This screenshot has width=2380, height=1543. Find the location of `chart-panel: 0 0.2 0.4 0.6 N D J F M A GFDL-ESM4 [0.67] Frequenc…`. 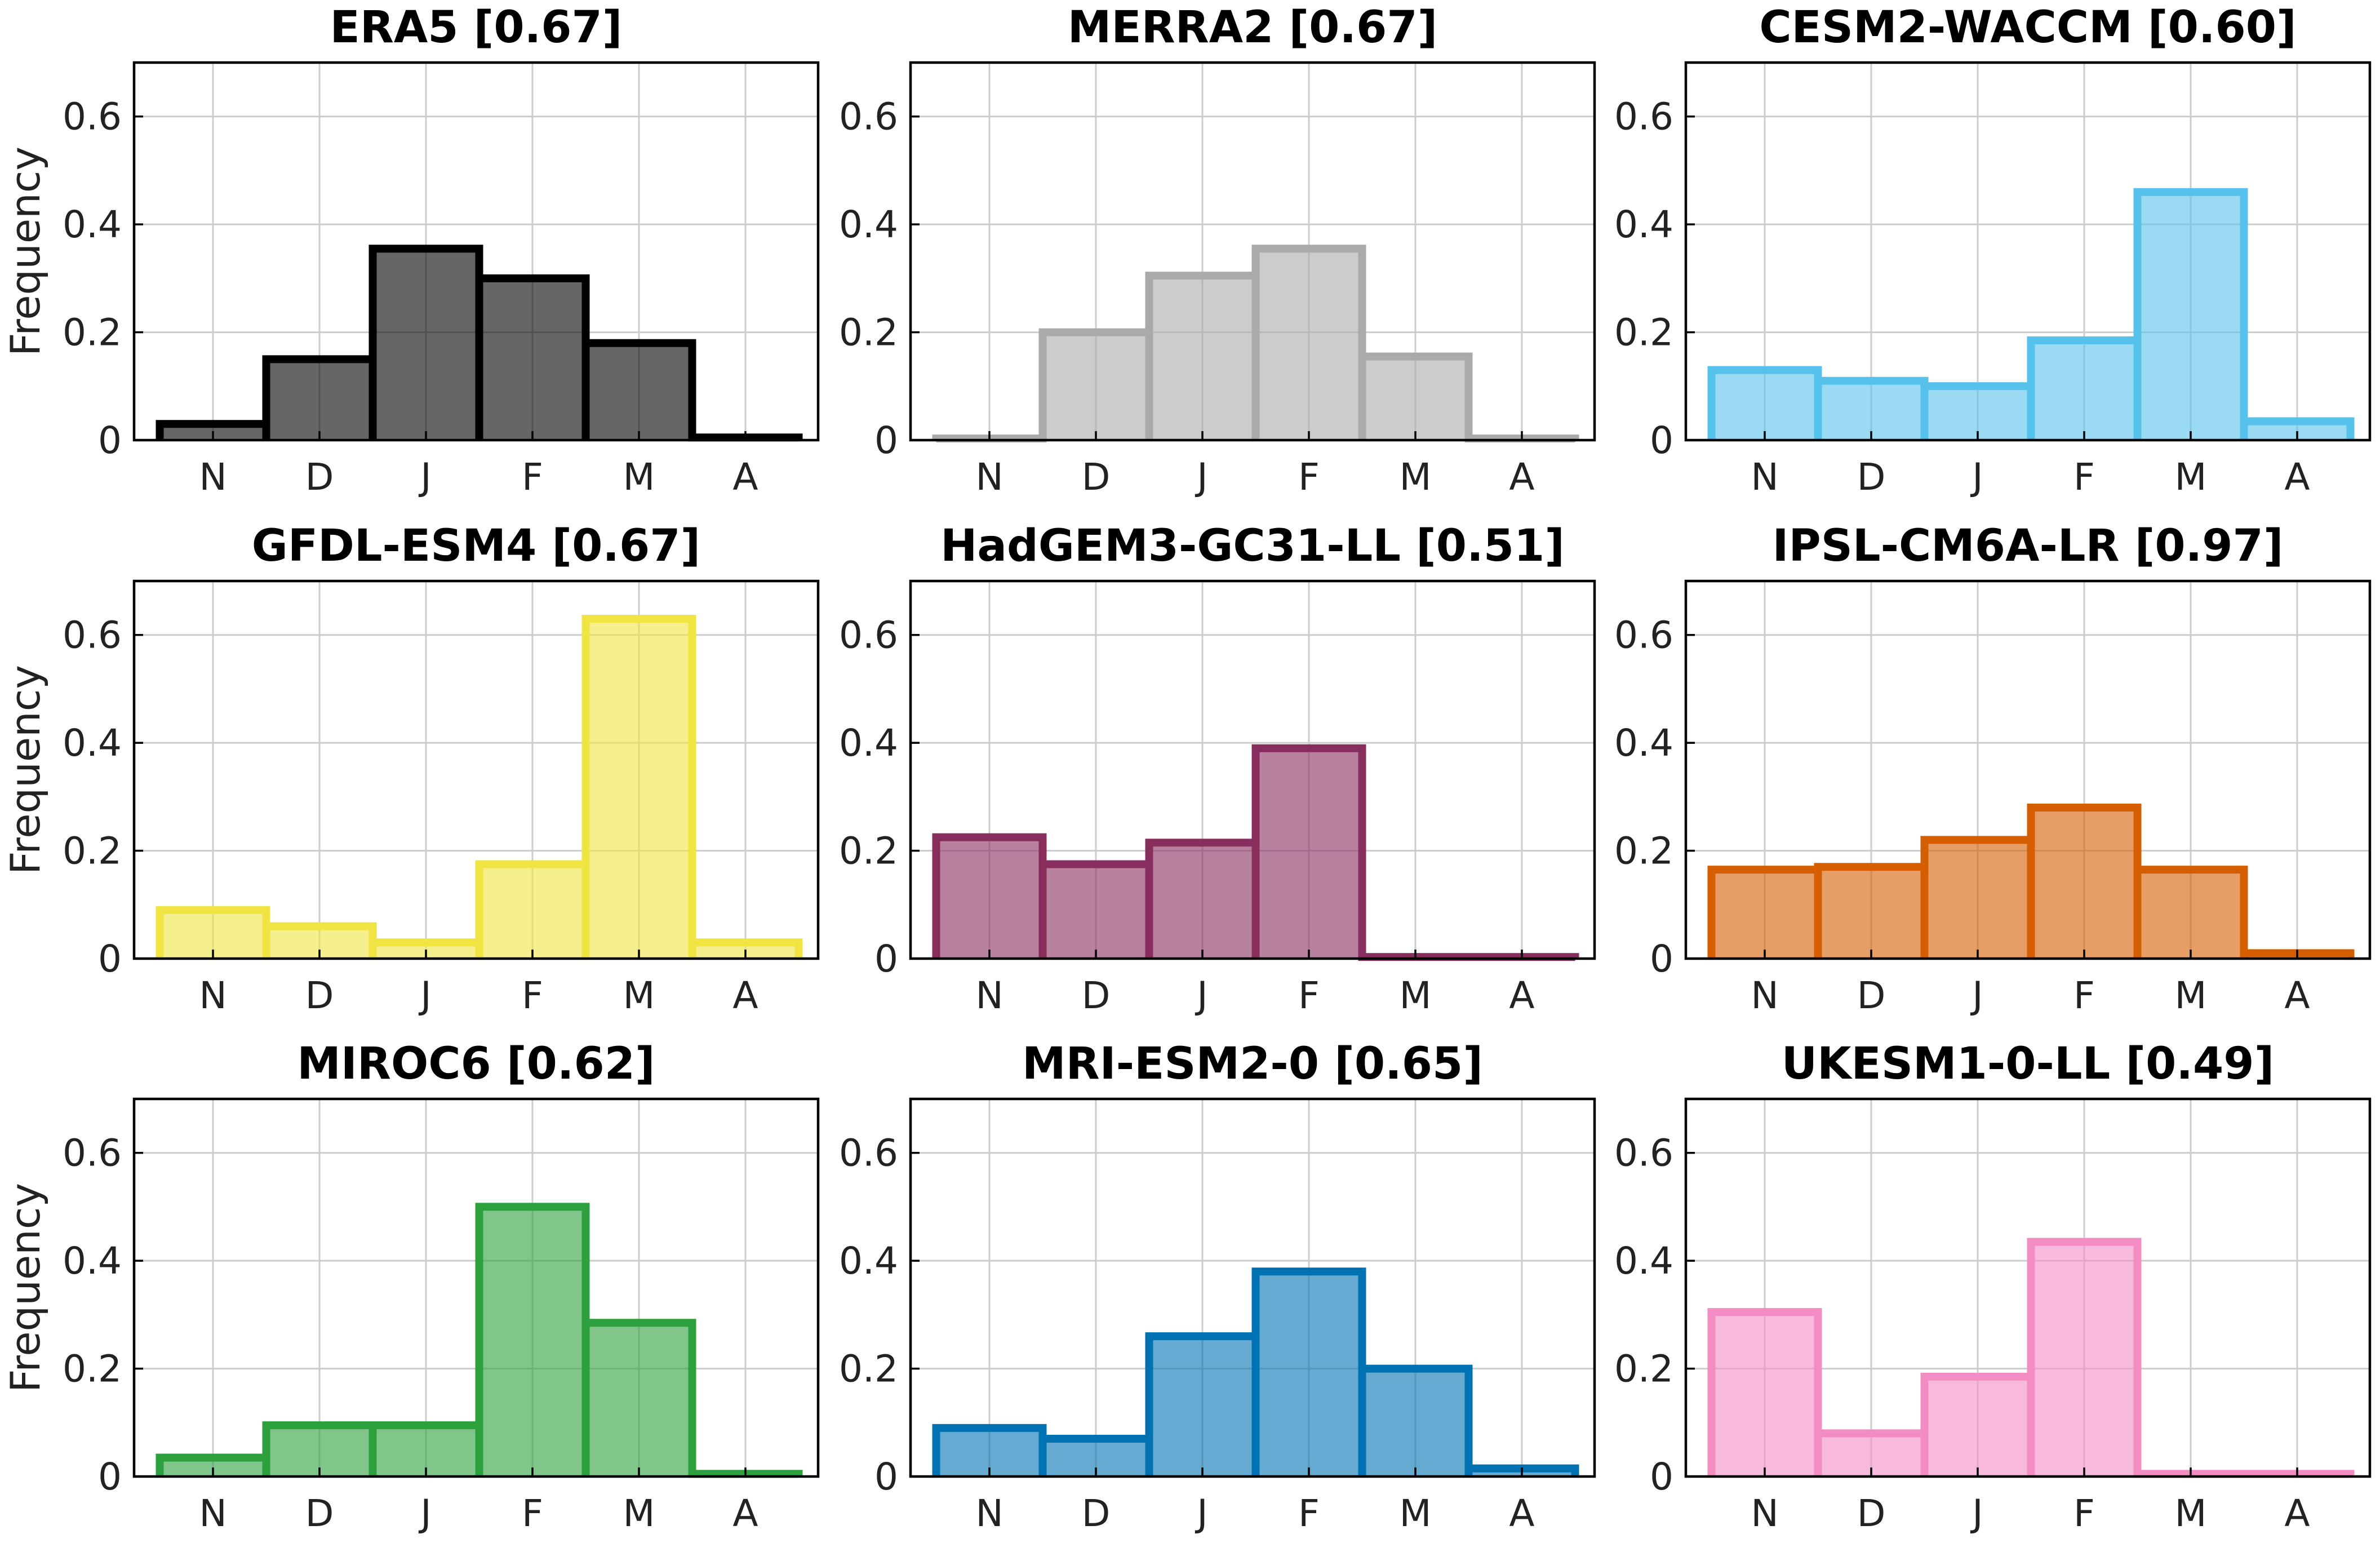

chart-panel: 0 0.2 0.4 0.6 N D J F M A GFDL-ESM4 [0.67] Frequenc… is located at coordinates (411, 769).